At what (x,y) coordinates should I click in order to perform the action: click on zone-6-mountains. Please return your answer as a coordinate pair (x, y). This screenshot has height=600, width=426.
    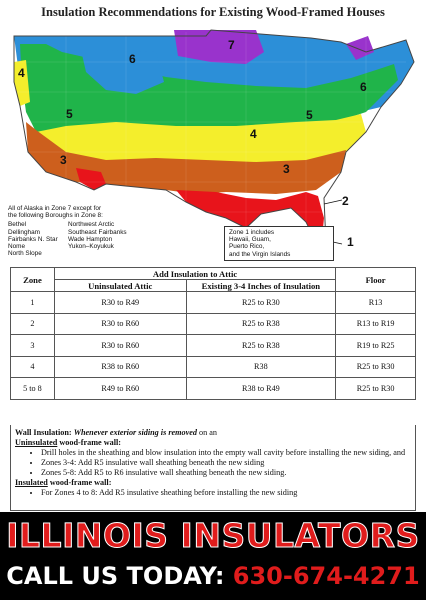
    Looking at the image, I should click on (122, 72).